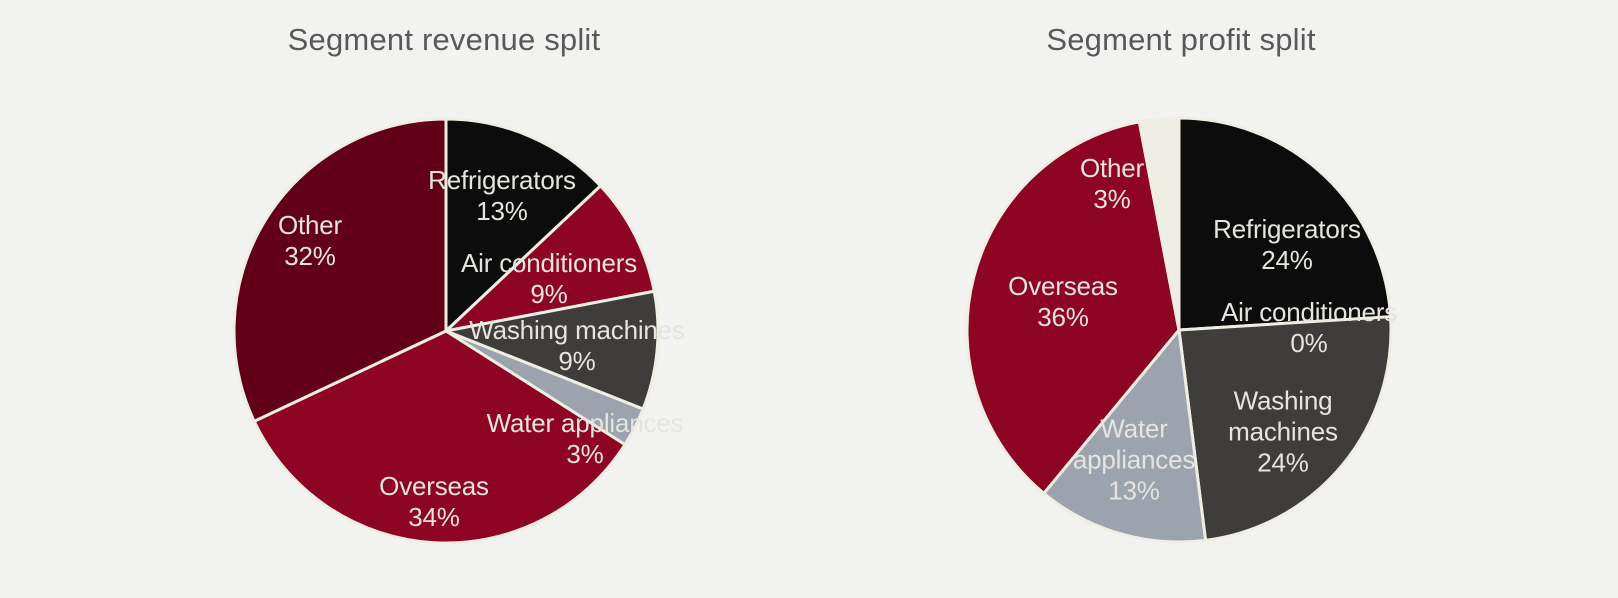 The width and height of the screenshot is (1618, 598). What do you see at coordinates (444, 39) in the screenshot?
I see `chart-title-revenue: Segment revenue split` at bounding box center [444, 39].